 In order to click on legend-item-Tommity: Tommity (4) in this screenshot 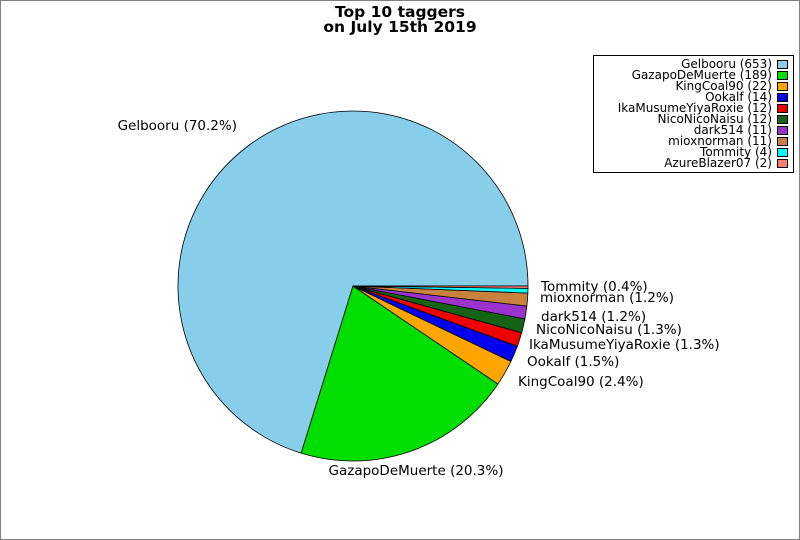, I will do `click(692, 152)`.